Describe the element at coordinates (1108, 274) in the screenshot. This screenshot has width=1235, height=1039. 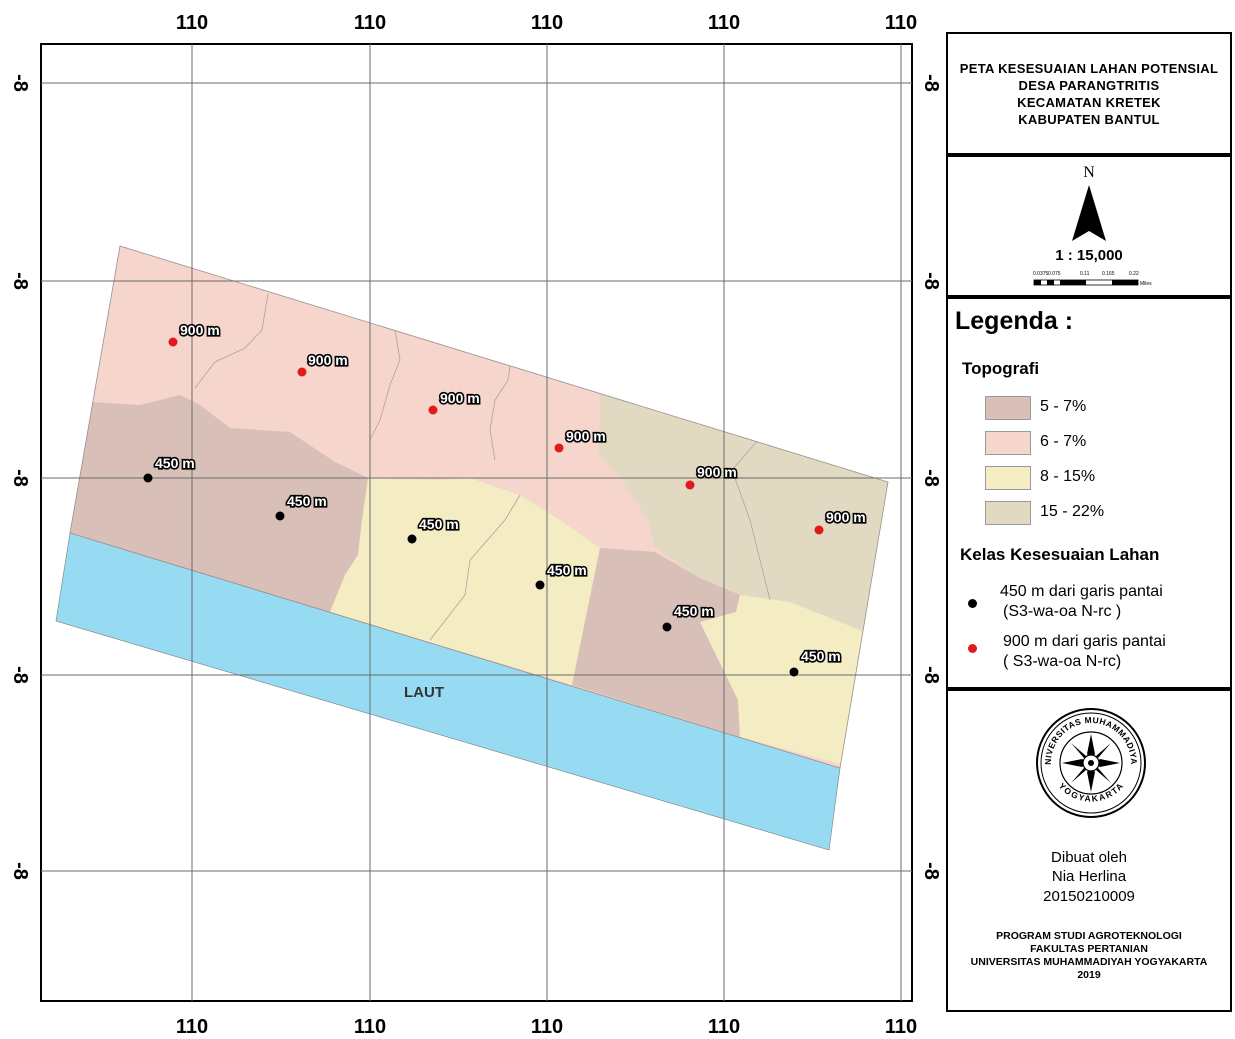
I see `scale-bar-tick: 0.165` at that location.